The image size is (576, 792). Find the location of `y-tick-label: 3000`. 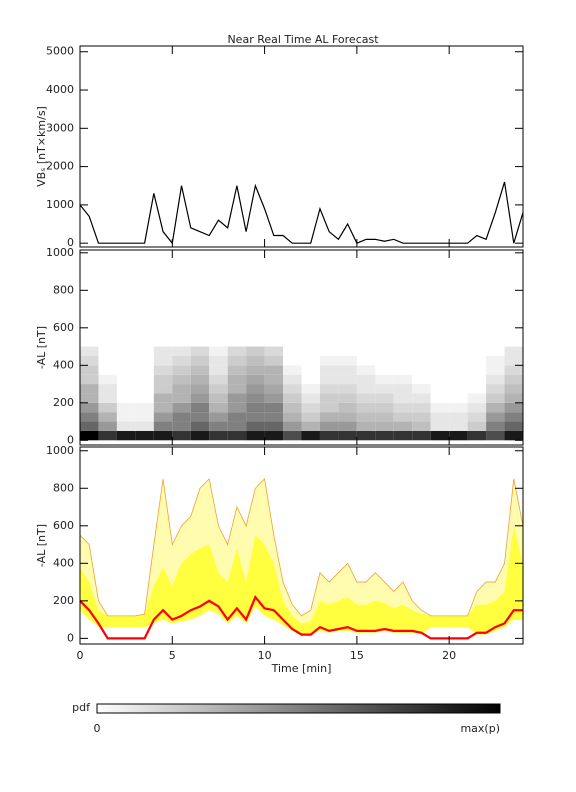

y-tick-label: 3000 is located at coordinates (60, 127).